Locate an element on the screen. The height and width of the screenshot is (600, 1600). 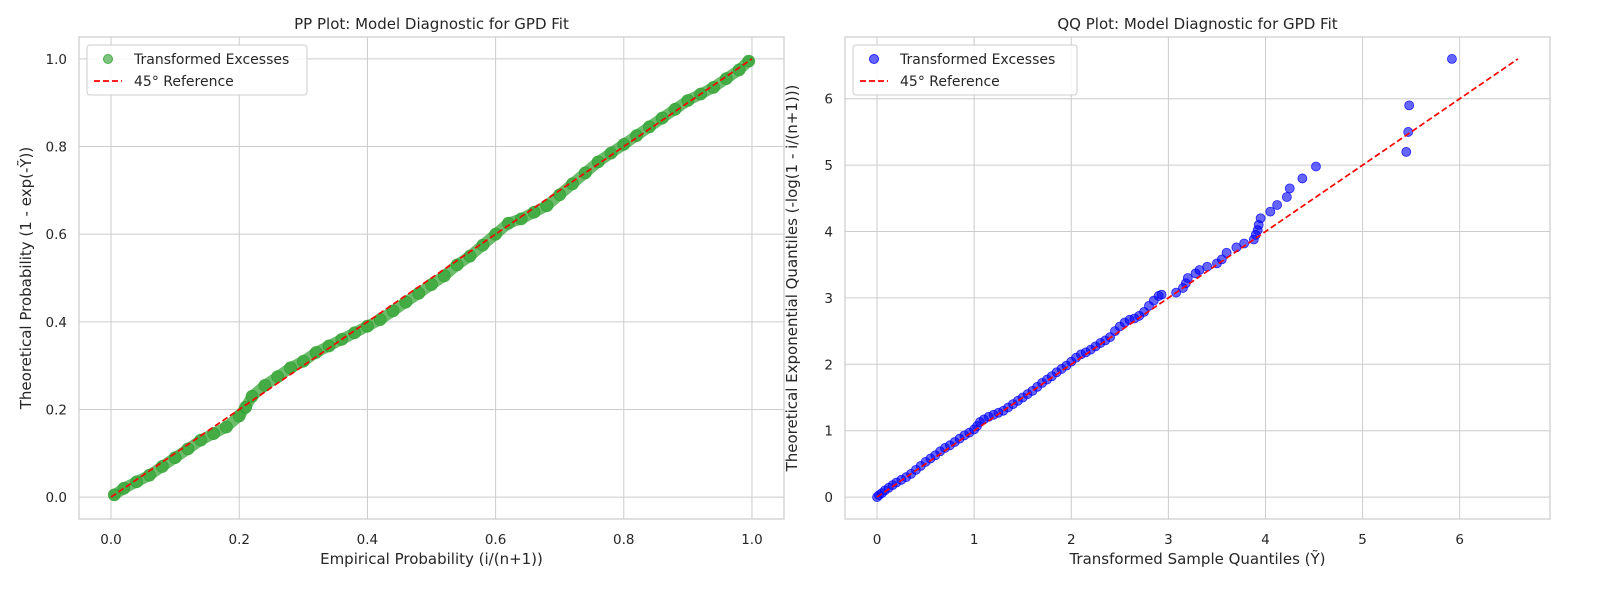
x-axis-label: Empirical Probability (i/(n+1)) is located at coordinates (431, 559).